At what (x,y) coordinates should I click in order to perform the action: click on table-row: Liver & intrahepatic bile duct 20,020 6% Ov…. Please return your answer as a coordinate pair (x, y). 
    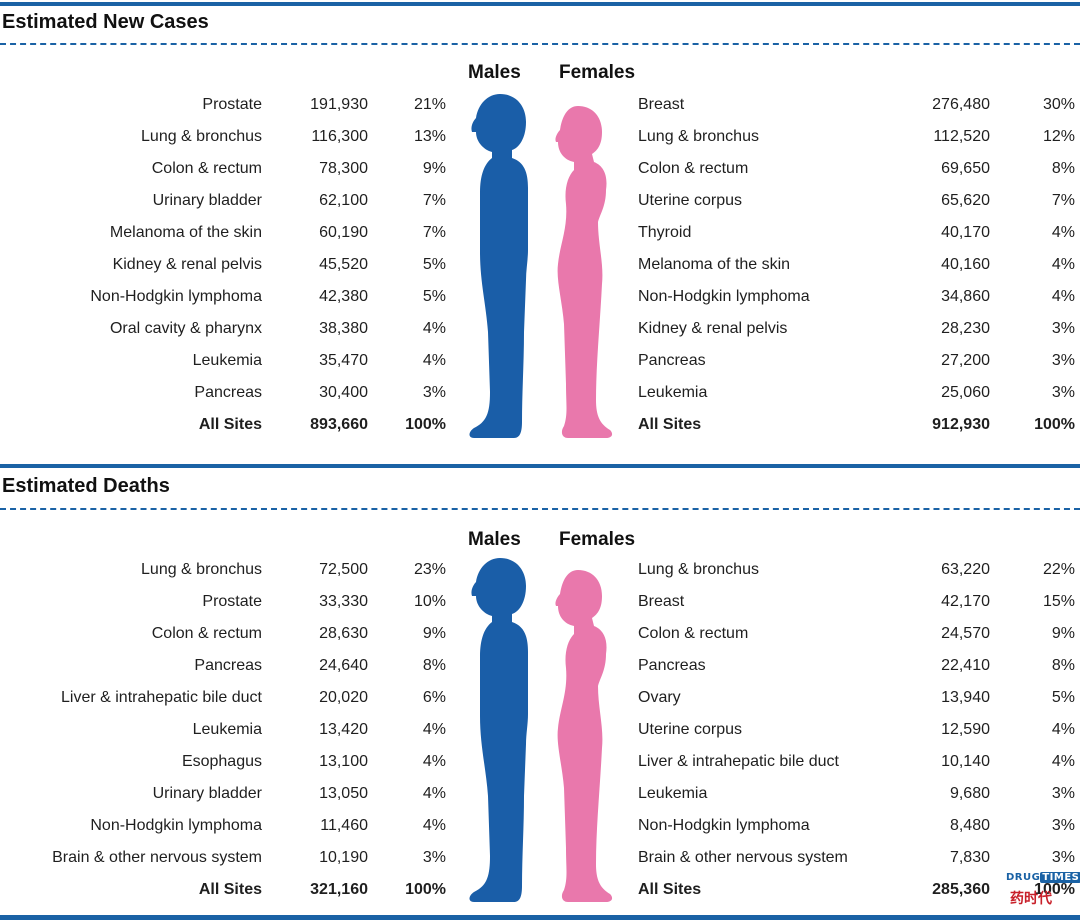
    Looking at the image, I should click on (540, 698).